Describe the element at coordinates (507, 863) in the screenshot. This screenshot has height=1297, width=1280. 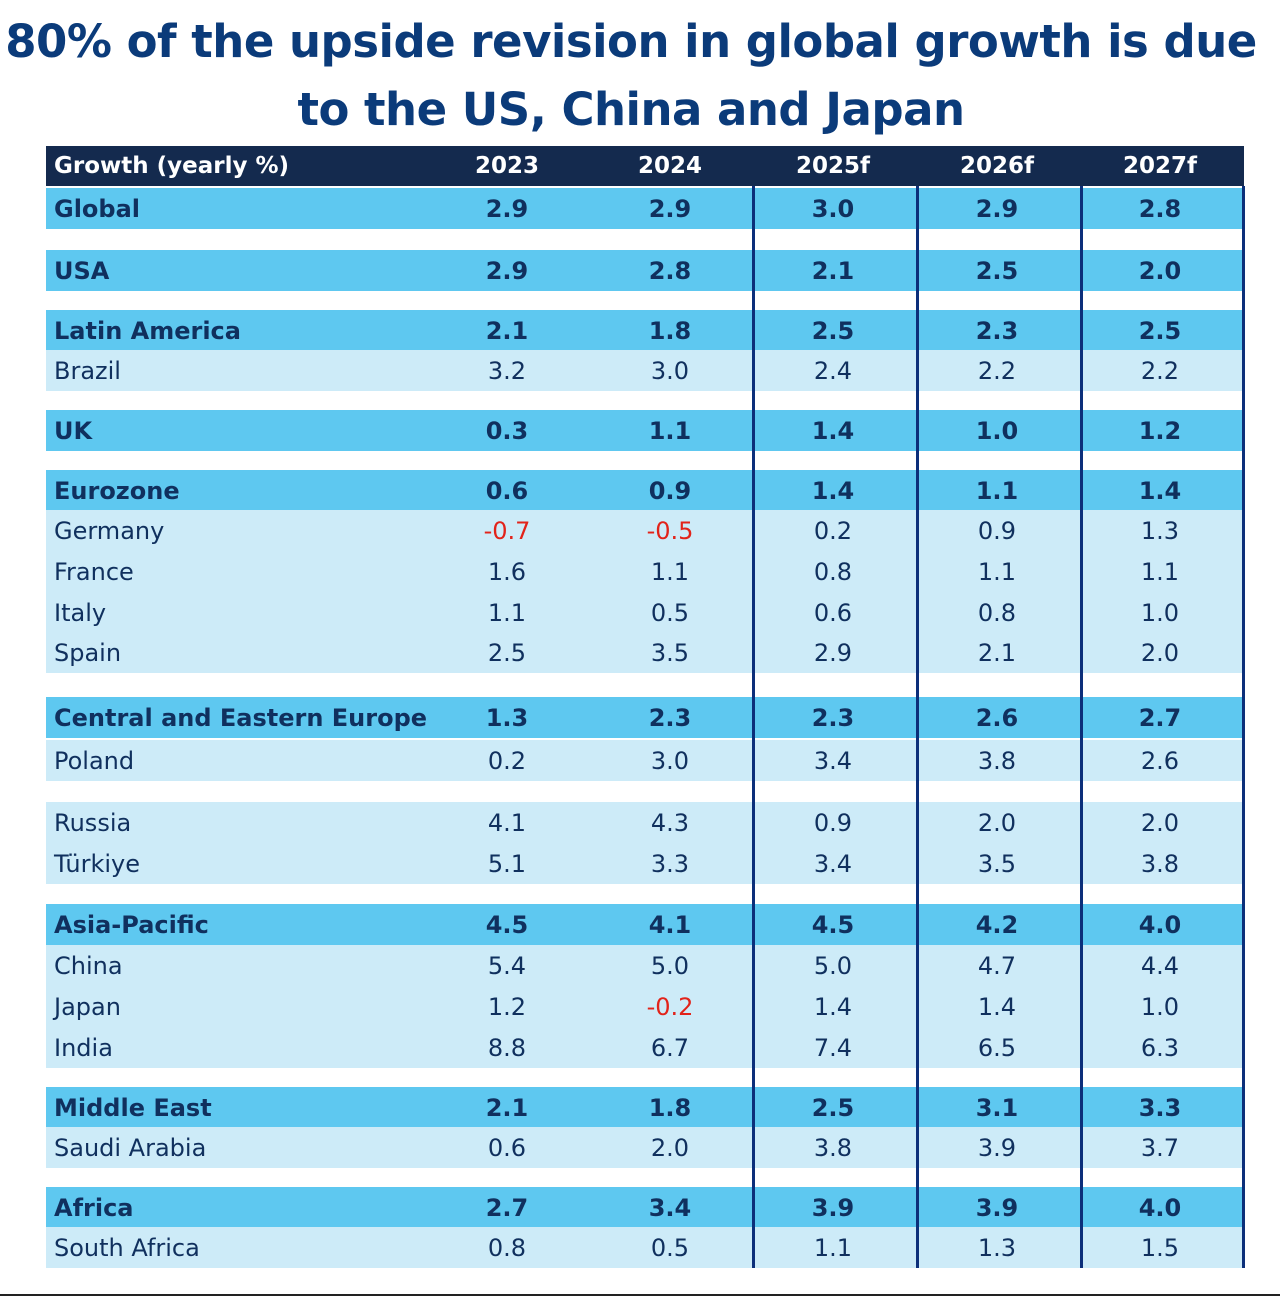
I see `row-value: 5.1` at that location.